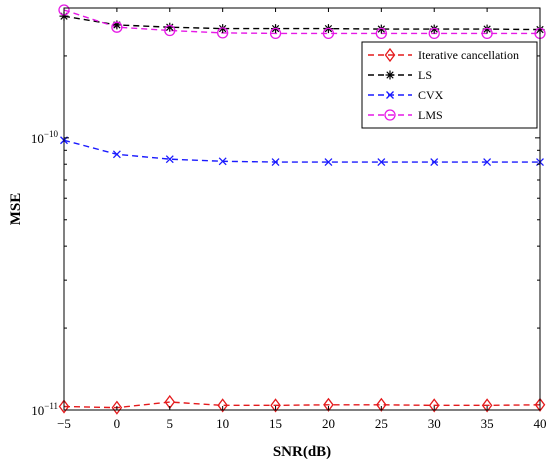 This screenshot has width=550, height=465. Describe the element at coordinates (487, 423) in the screenshot. I see `x-tick-label: 35` at that location.